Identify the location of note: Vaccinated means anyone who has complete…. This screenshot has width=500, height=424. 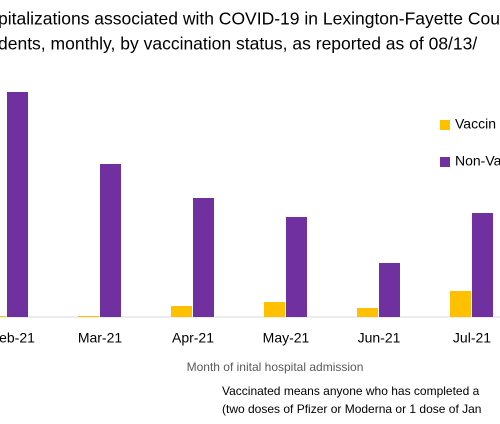
(351, 391).